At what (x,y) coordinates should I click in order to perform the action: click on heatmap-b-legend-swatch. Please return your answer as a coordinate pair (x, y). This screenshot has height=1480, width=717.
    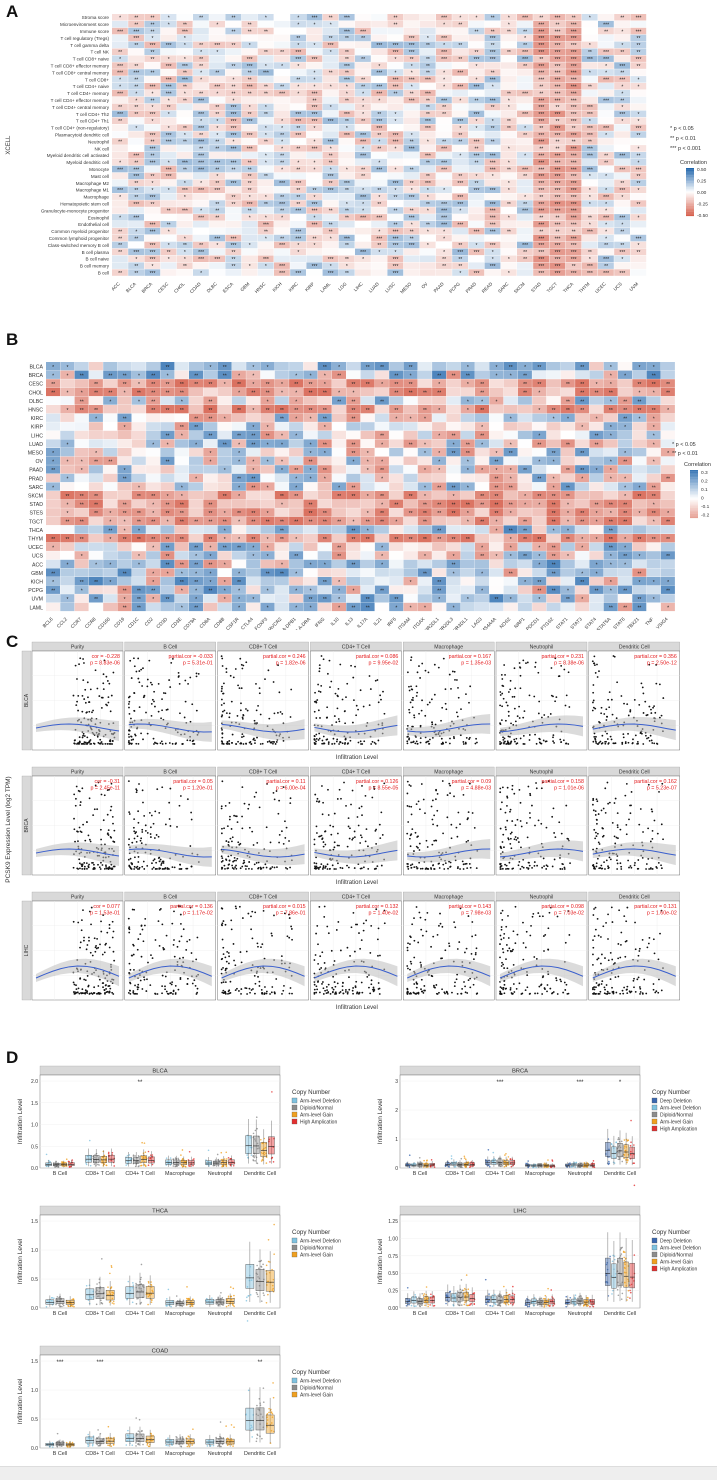
    Looking at the image, I should click on (694, 505).